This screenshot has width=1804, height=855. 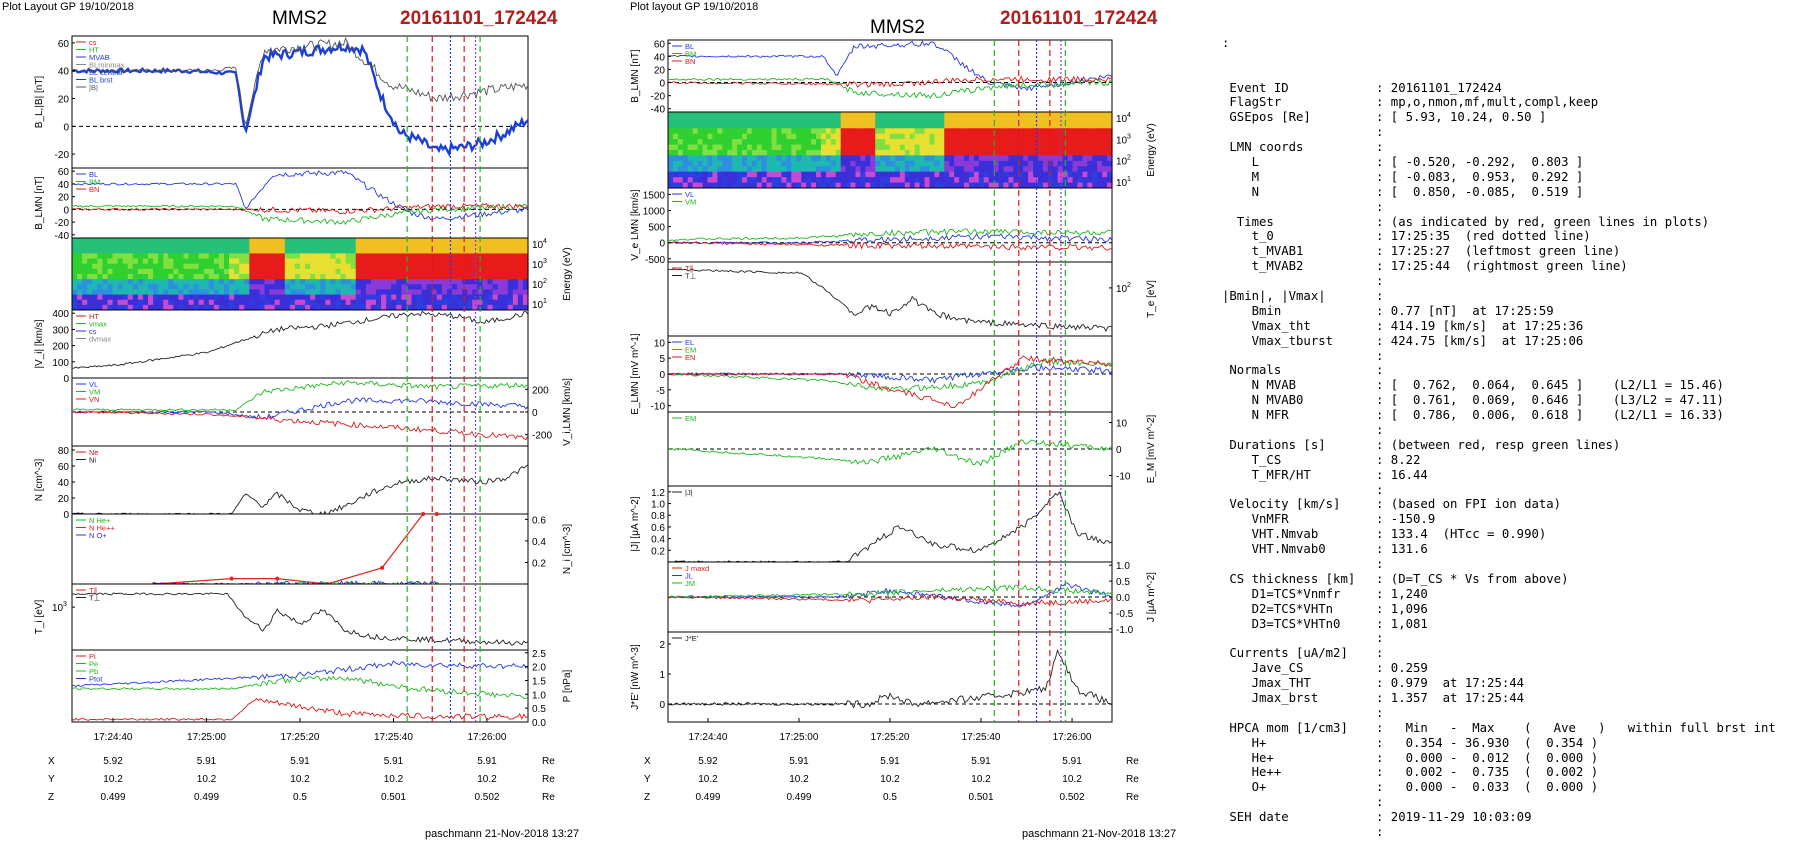 I want to click on summary-key: He+, so click(x=1248, y=757).